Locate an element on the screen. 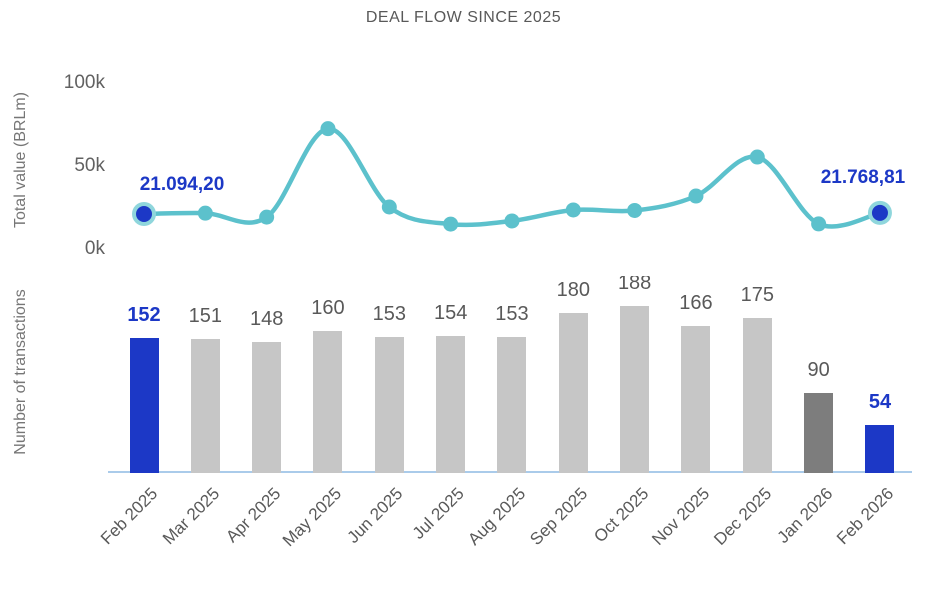 This screenshot has height=607, width=927. y-tick-label: 0k is located at coordinates (94, 248).